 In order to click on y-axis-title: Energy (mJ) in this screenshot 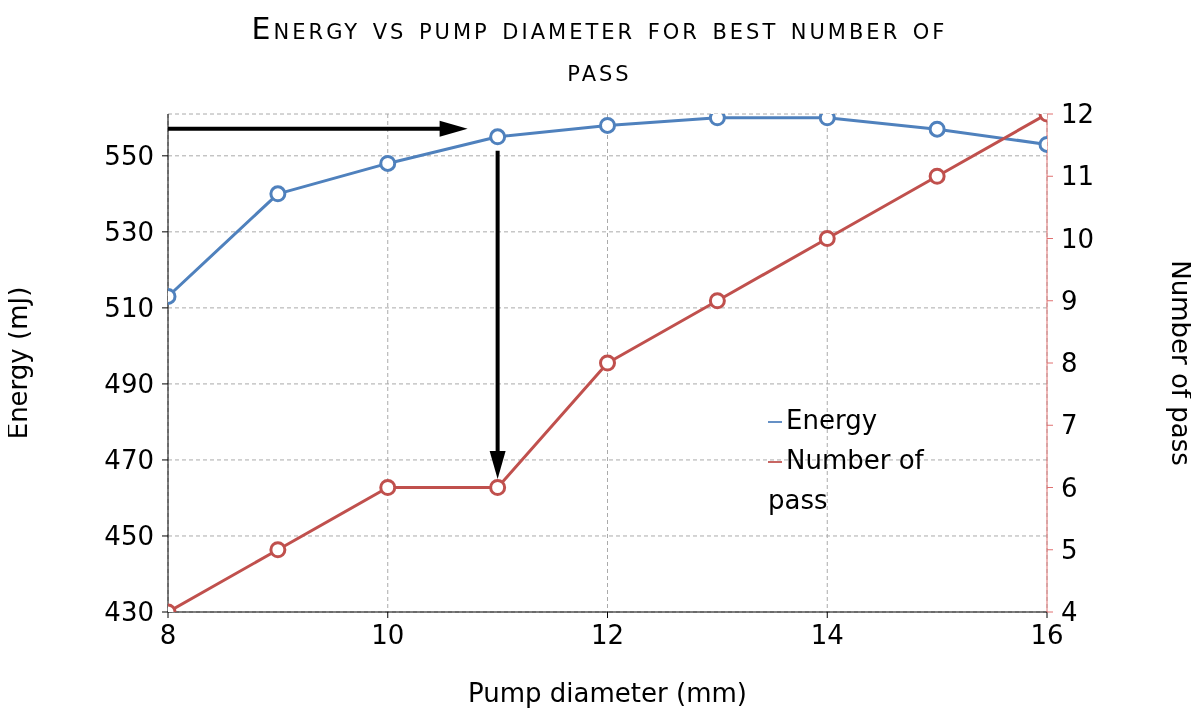, I will do `click(18, 363)`.